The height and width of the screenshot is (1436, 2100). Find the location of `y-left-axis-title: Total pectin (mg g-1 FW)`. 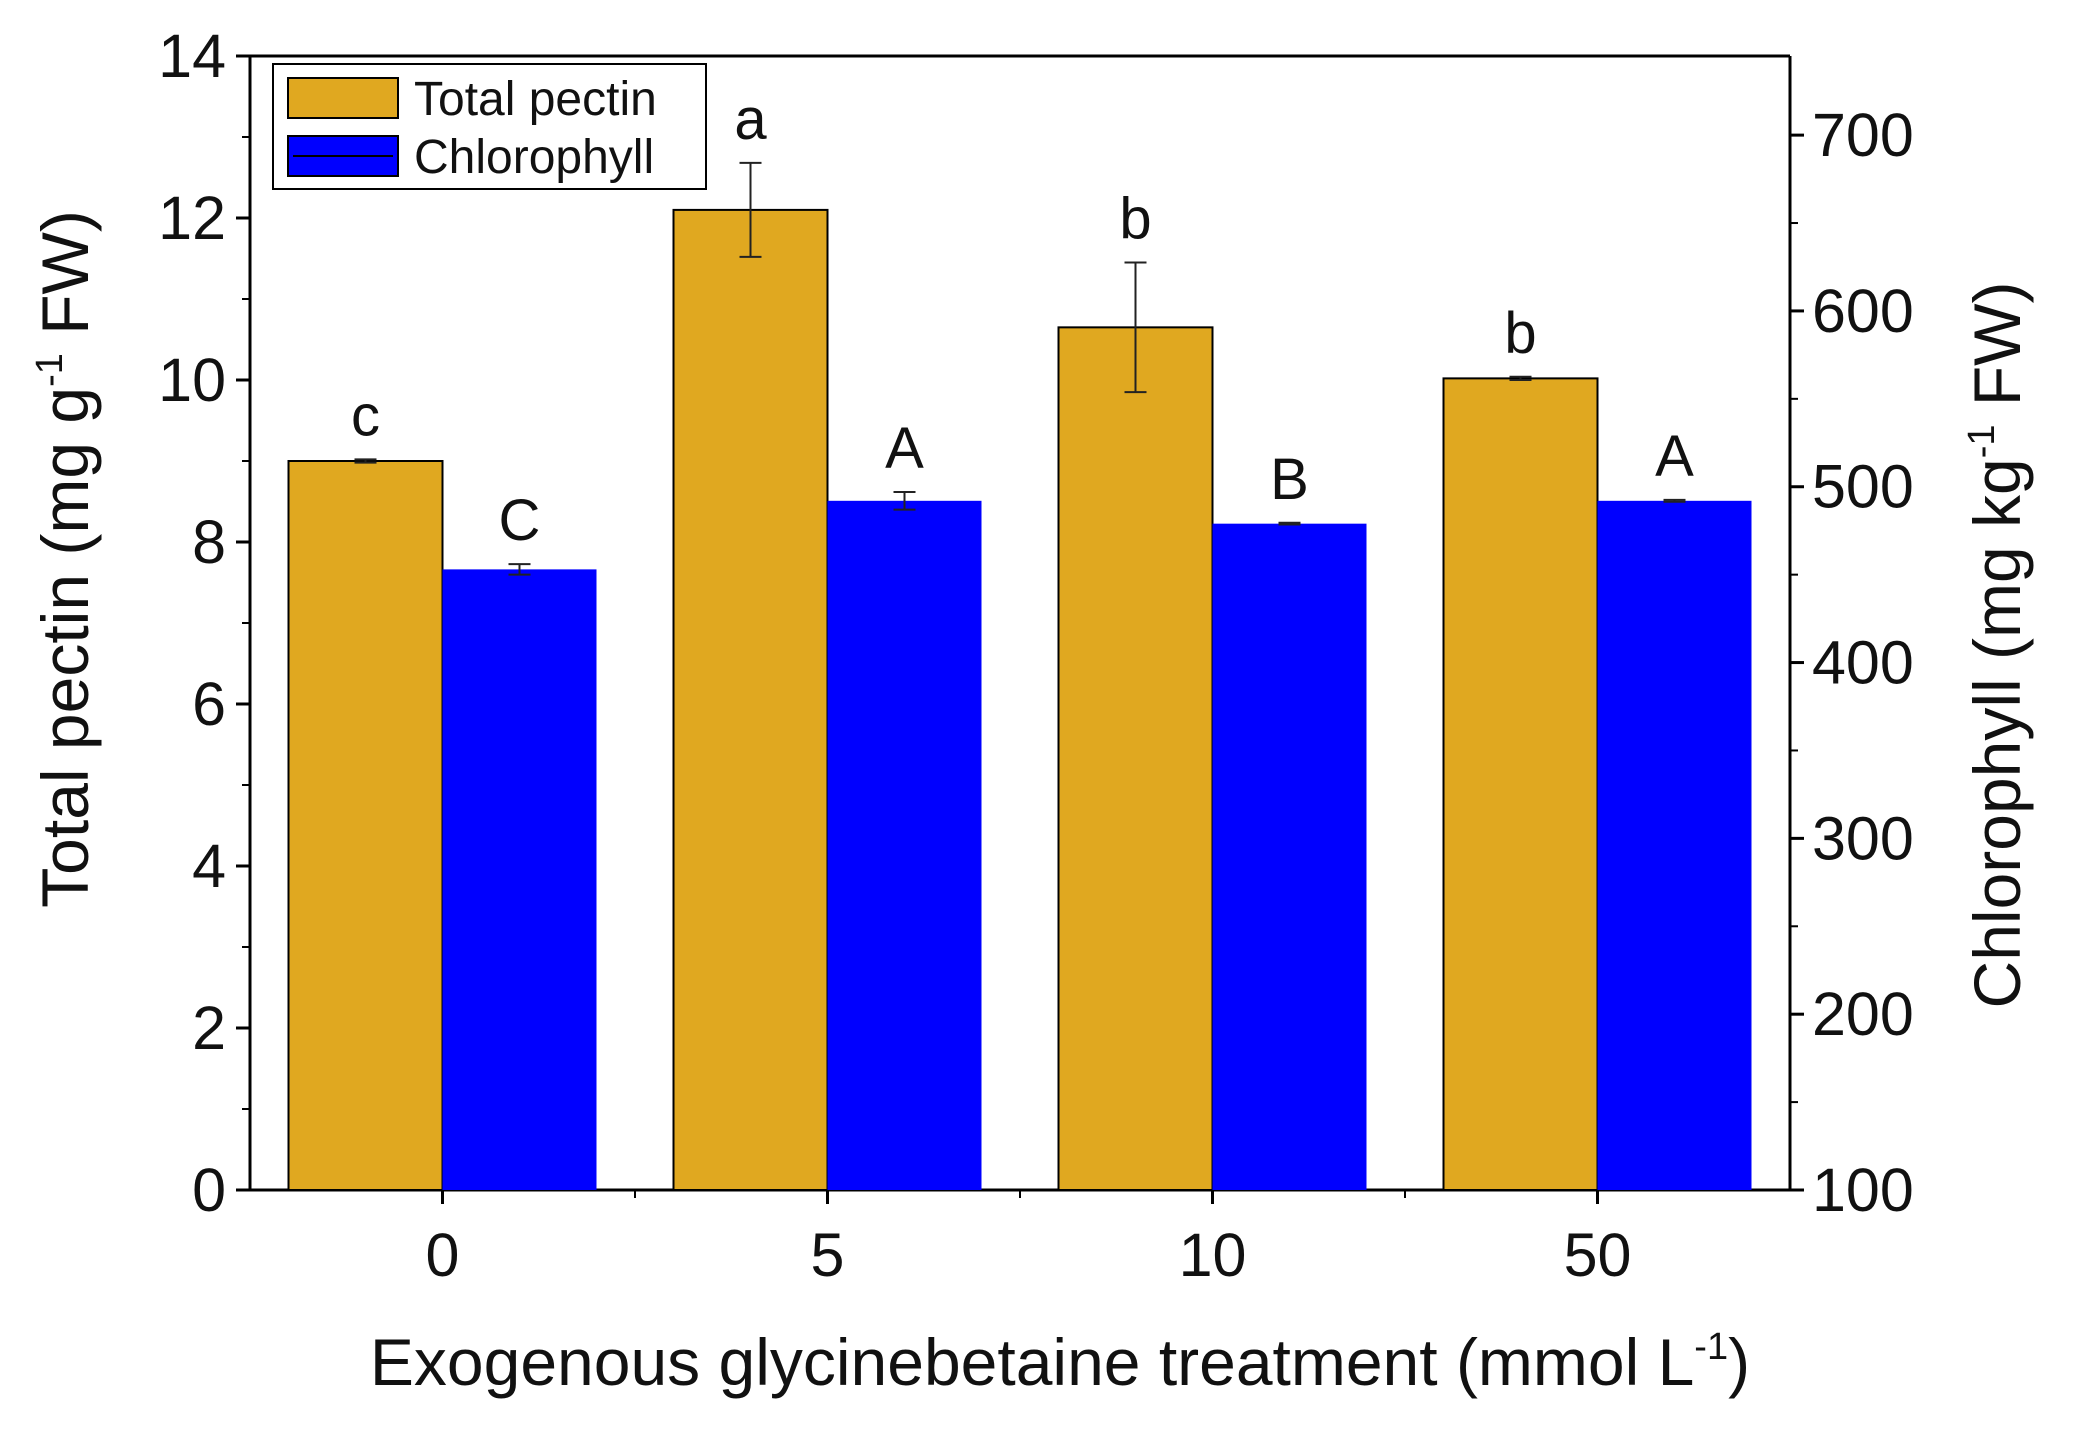

y-left-axis-title: Total pectin (mg g-1 FW) is located at coordinates (65, 559).